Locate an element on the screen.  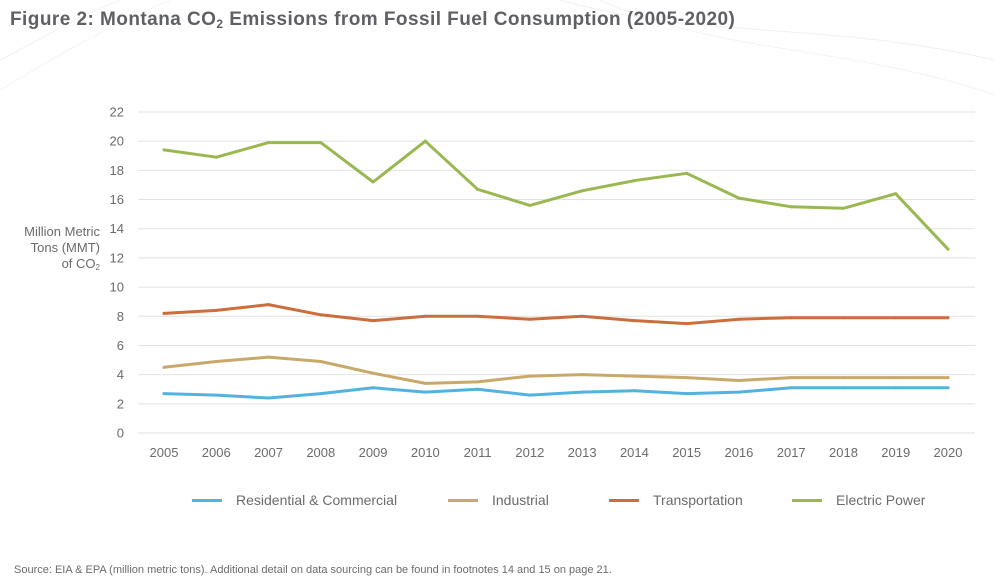
series-line-transportation is located at coordinates (556, 314).